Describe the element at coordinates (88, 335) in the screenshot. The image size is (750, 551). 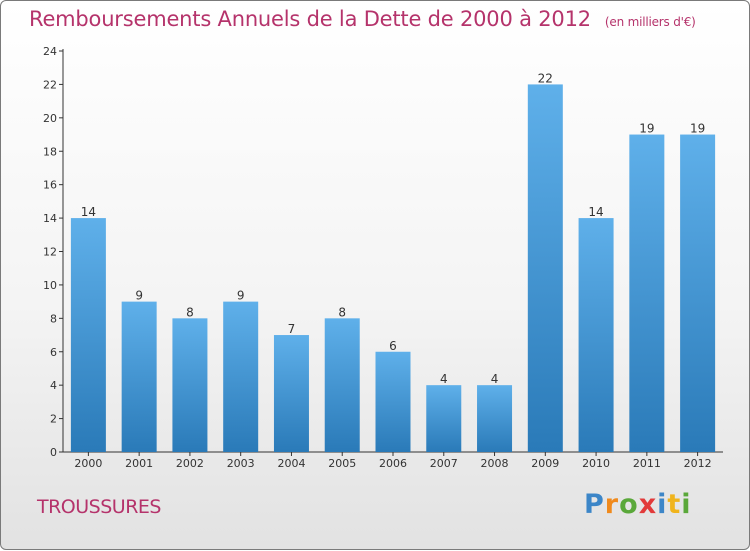
I see `bar-2000` at that location.